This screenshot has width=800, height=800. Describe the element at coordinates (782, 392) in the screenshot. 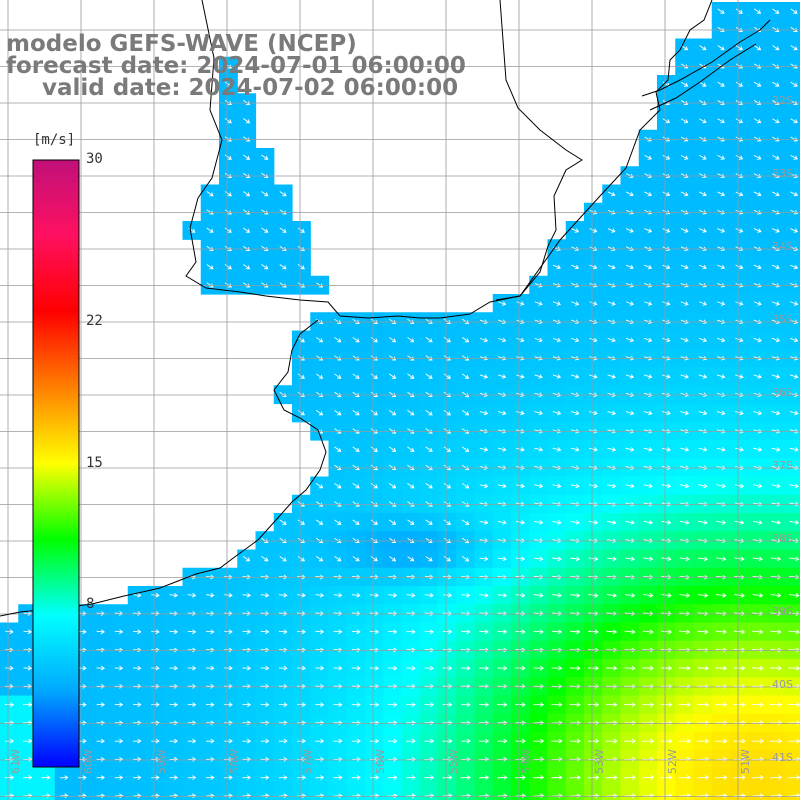

I see `latitude-label: 36S` at that location.